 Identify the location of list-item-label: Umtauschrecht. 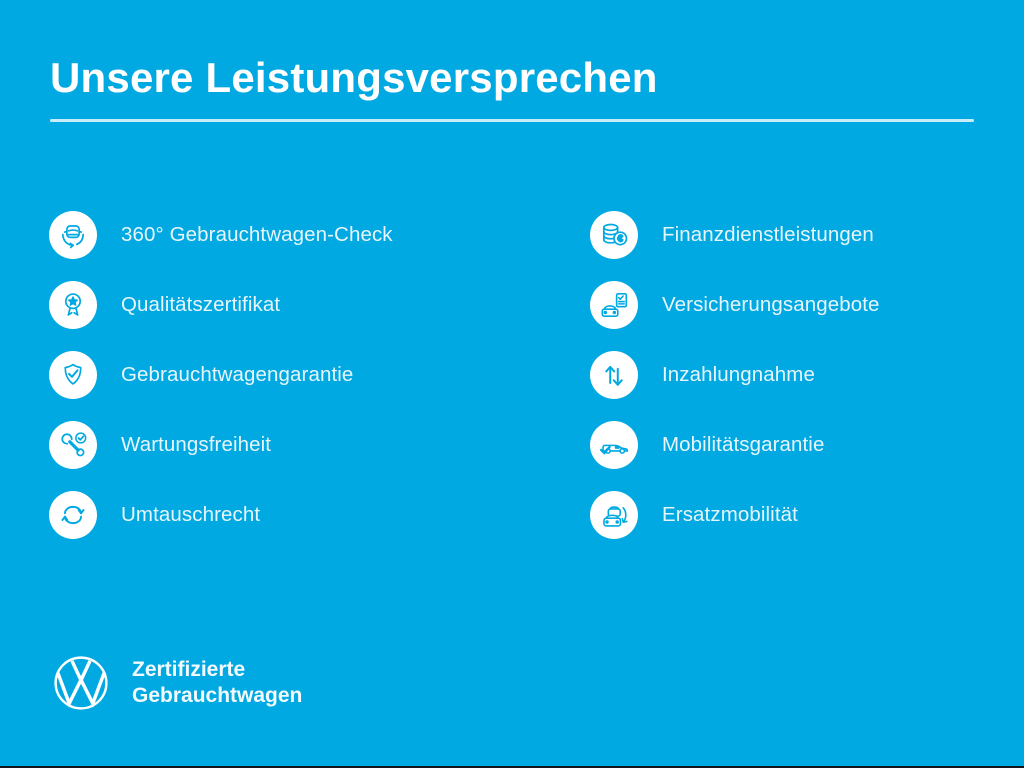
(191, 514).